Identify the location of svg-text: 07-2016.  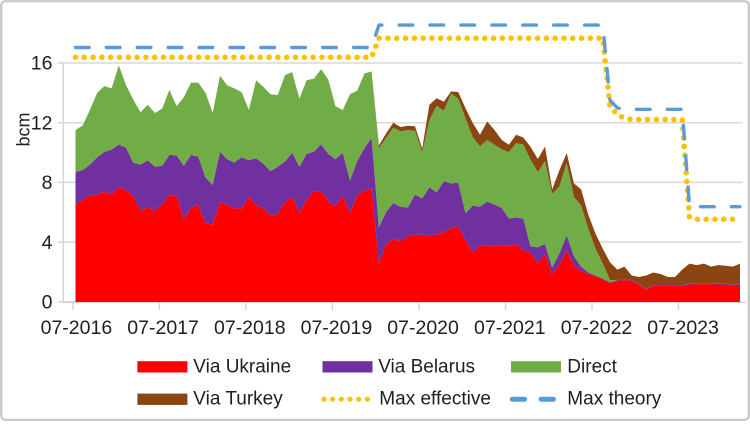
(77, 328).